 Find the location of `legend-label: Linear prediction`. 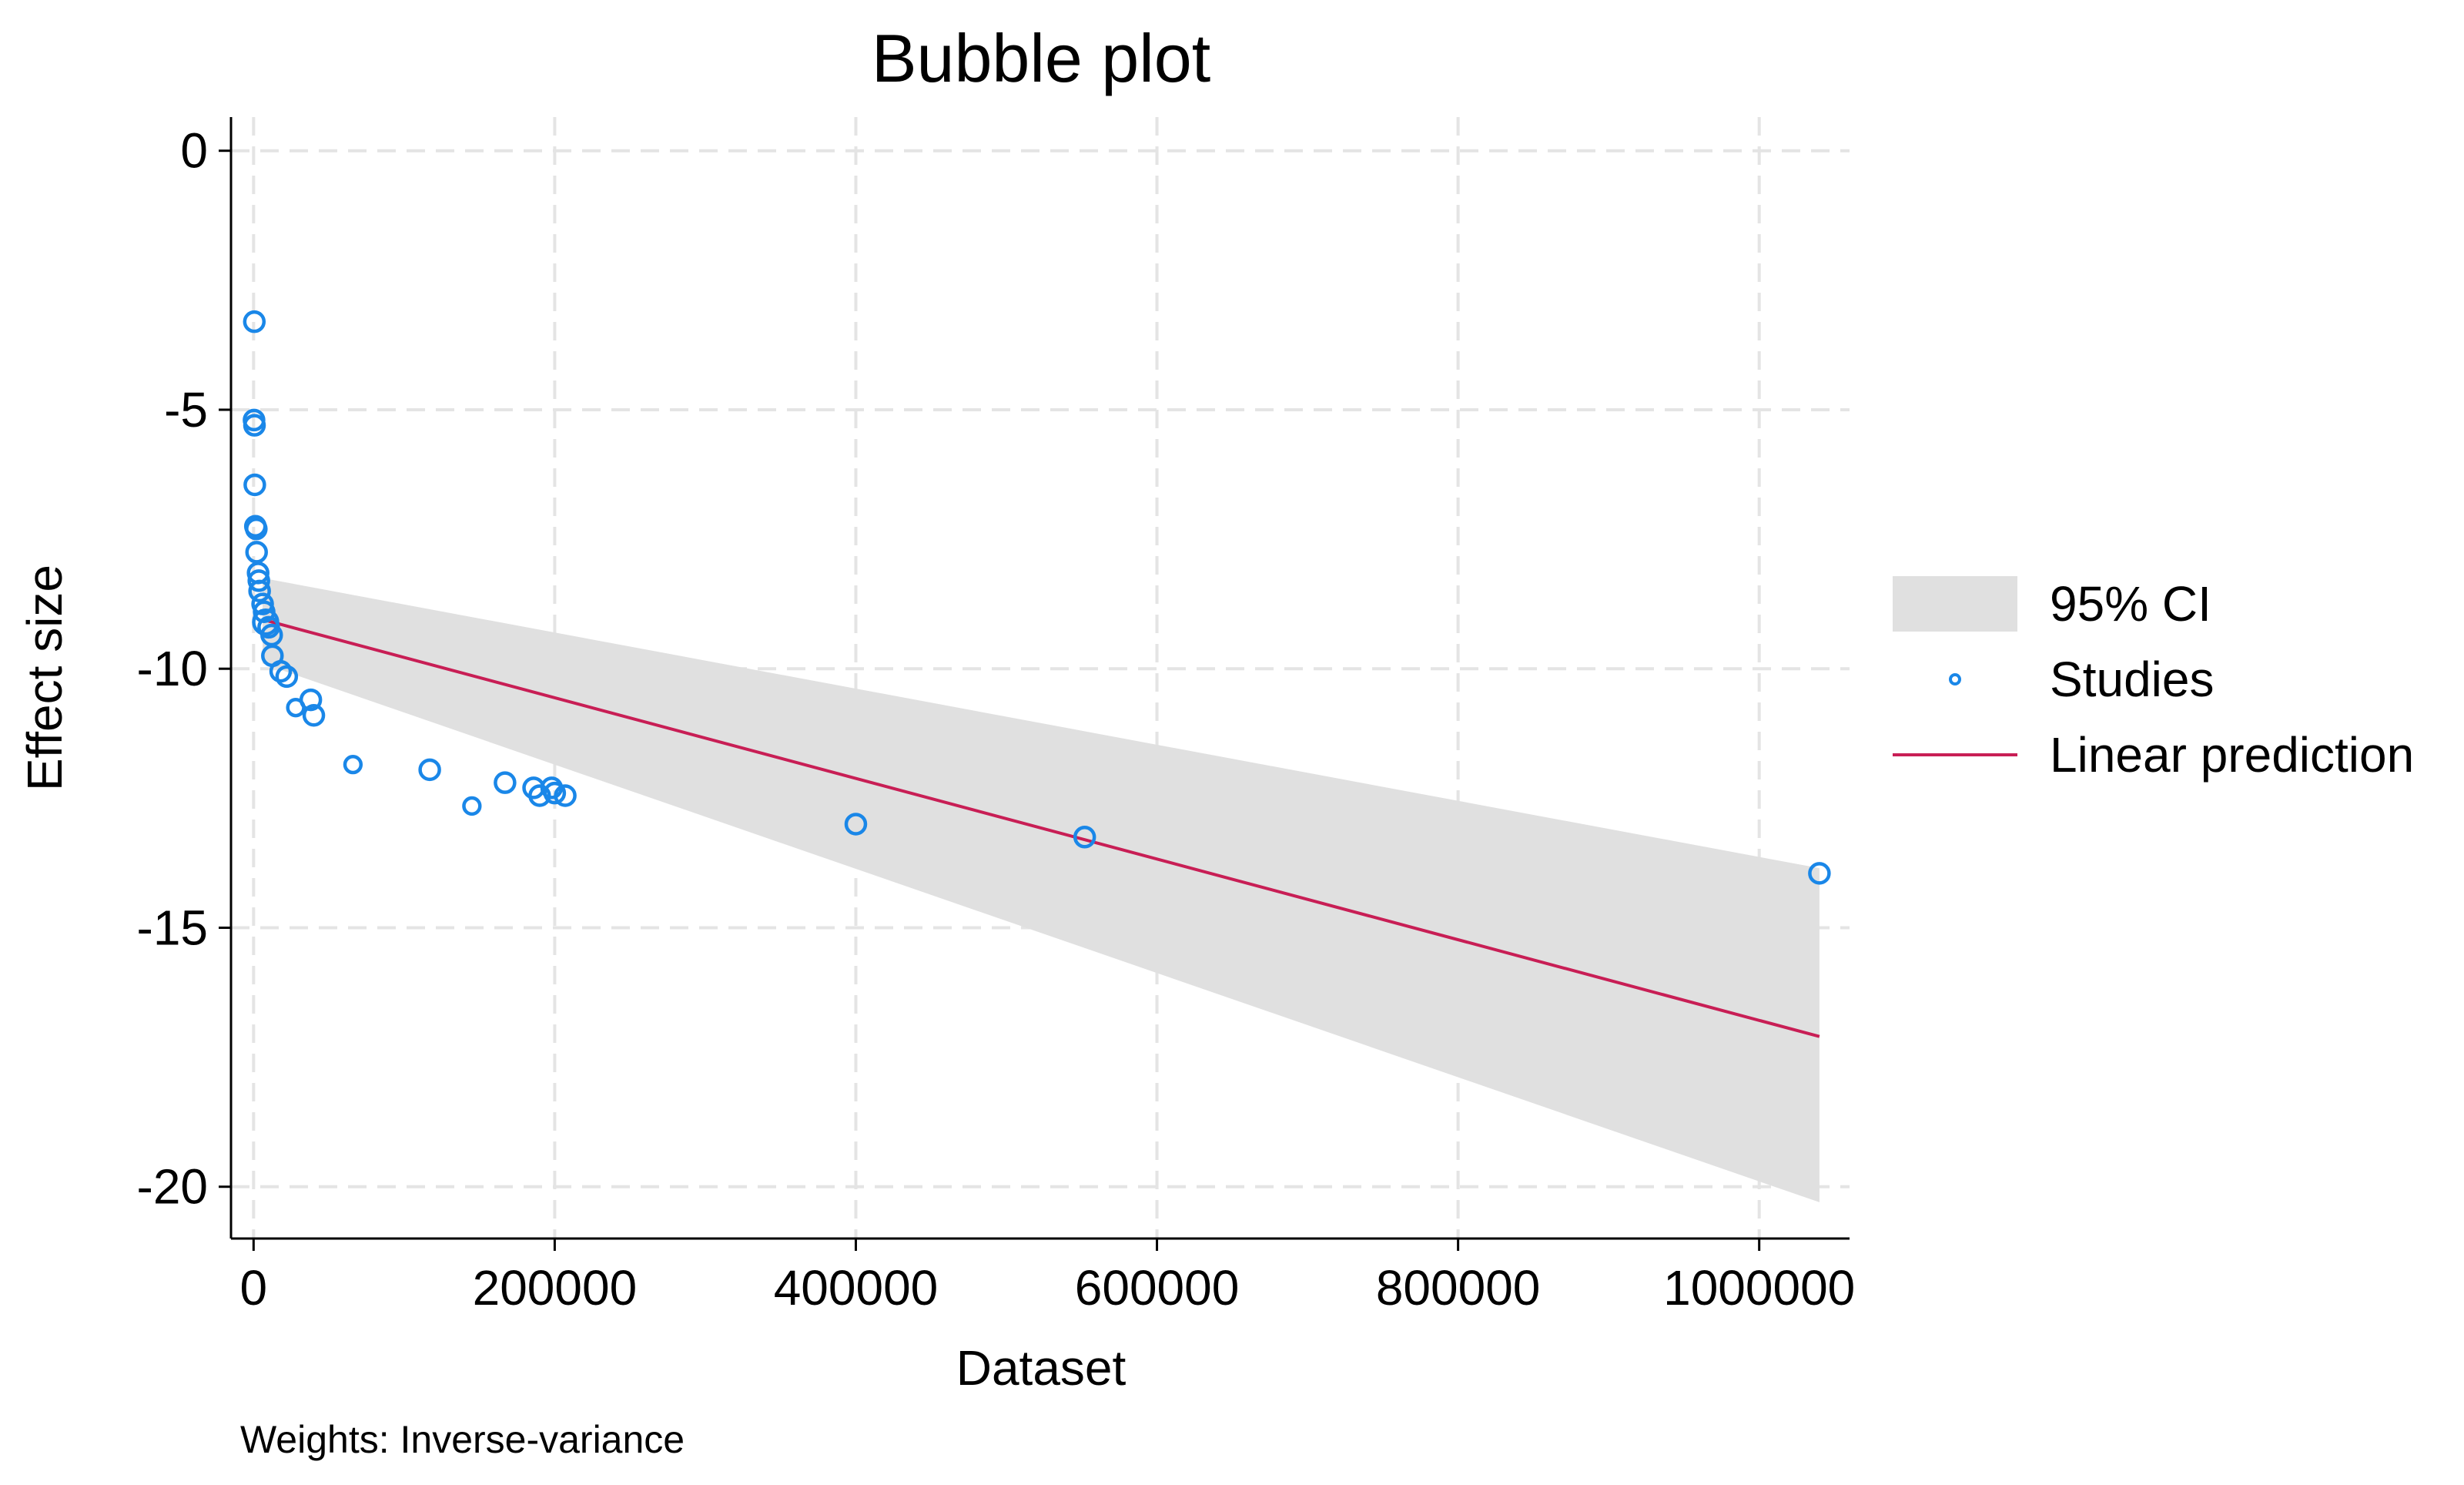

legend-label: Linear prediction is located at coordinates (2232, 755).